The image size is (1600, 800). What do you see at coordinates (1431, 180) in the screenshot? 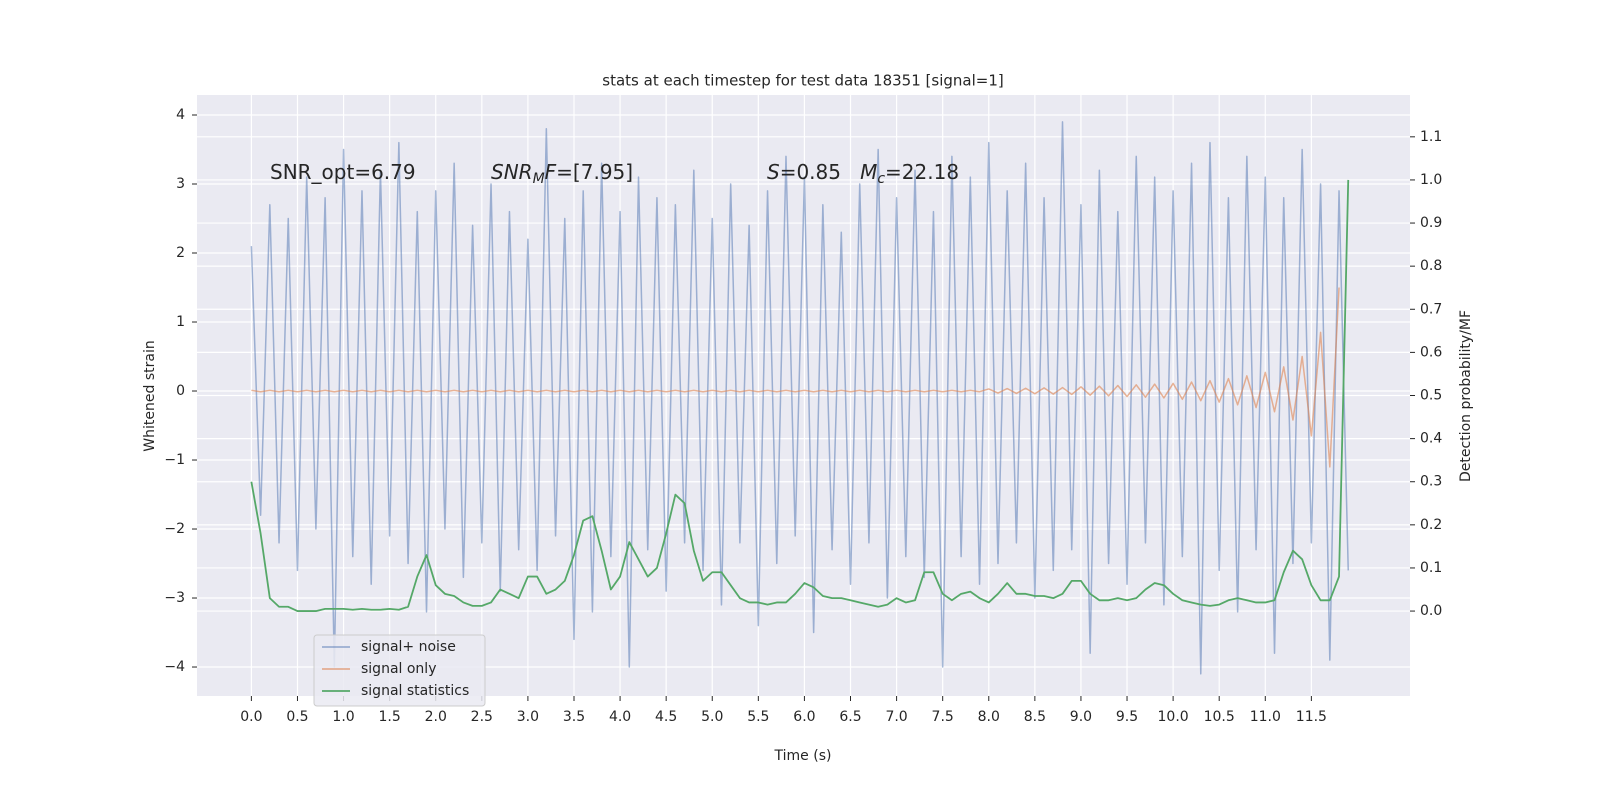
I see `y2-tick-label: 1.0` at bounding box center [1431, 180].